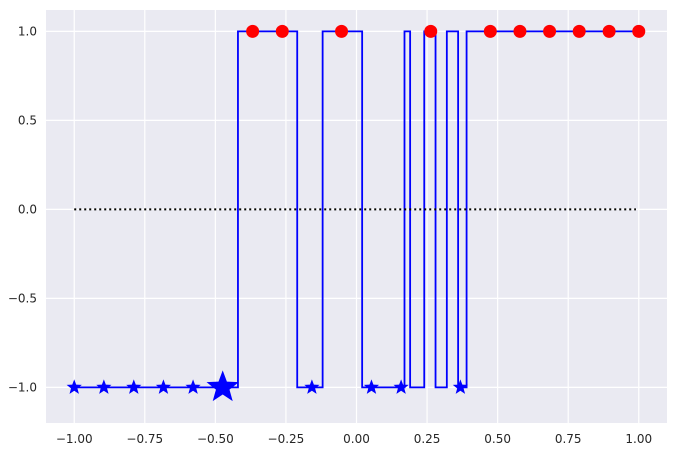  I want to click on x-tick-label: 0.75, so click(568, 439).